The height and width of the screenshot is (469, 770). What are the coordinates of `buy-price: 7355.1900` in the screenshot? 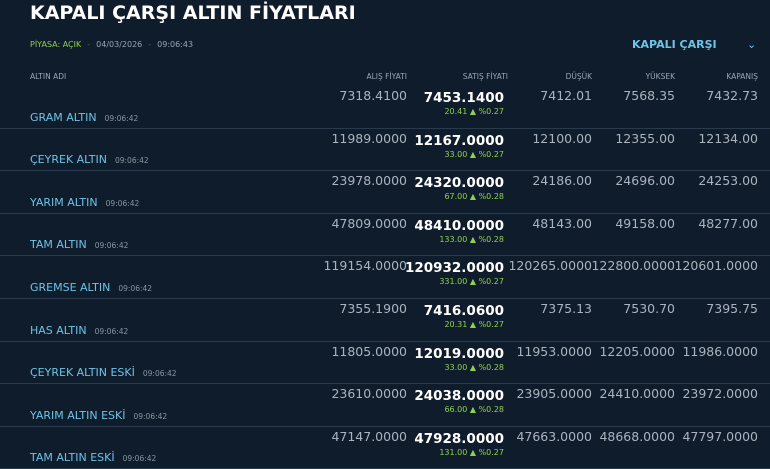 It's located at (373, 308).